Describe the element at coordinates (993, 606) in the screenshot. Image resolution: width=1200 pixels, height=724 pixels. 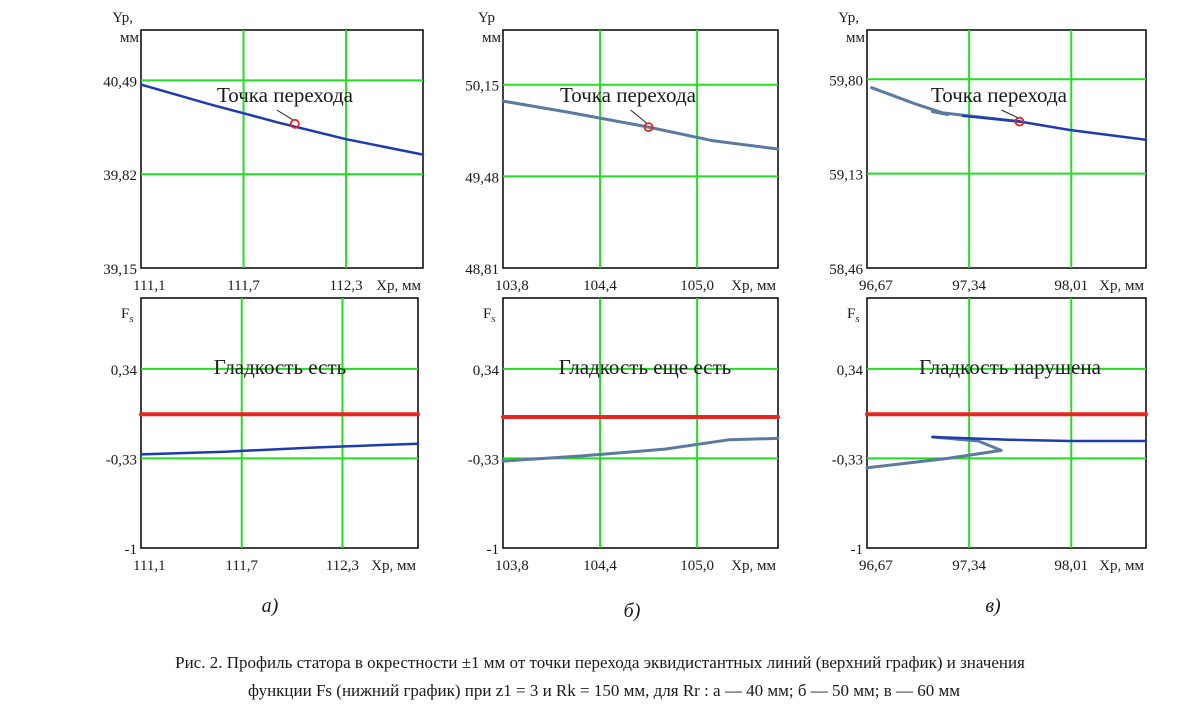
I see `subfigure-label: в)` at that location.